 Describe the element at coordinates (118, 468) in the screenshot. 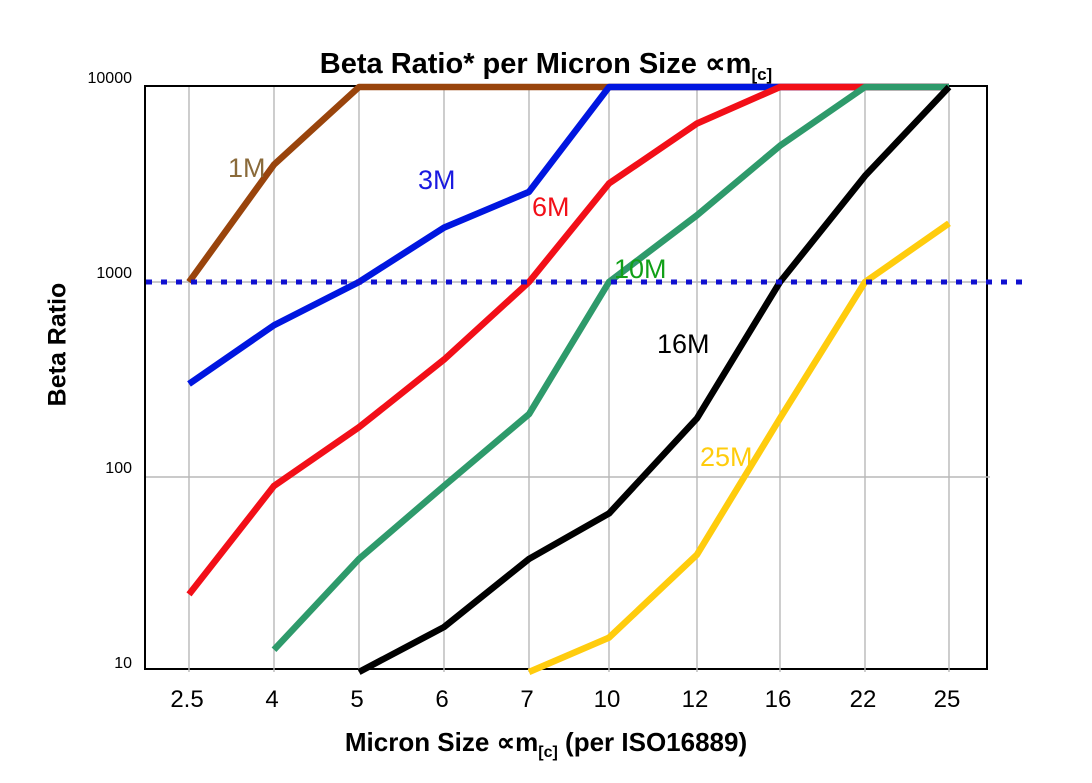

I see `y-tick-value: 100` at that location.